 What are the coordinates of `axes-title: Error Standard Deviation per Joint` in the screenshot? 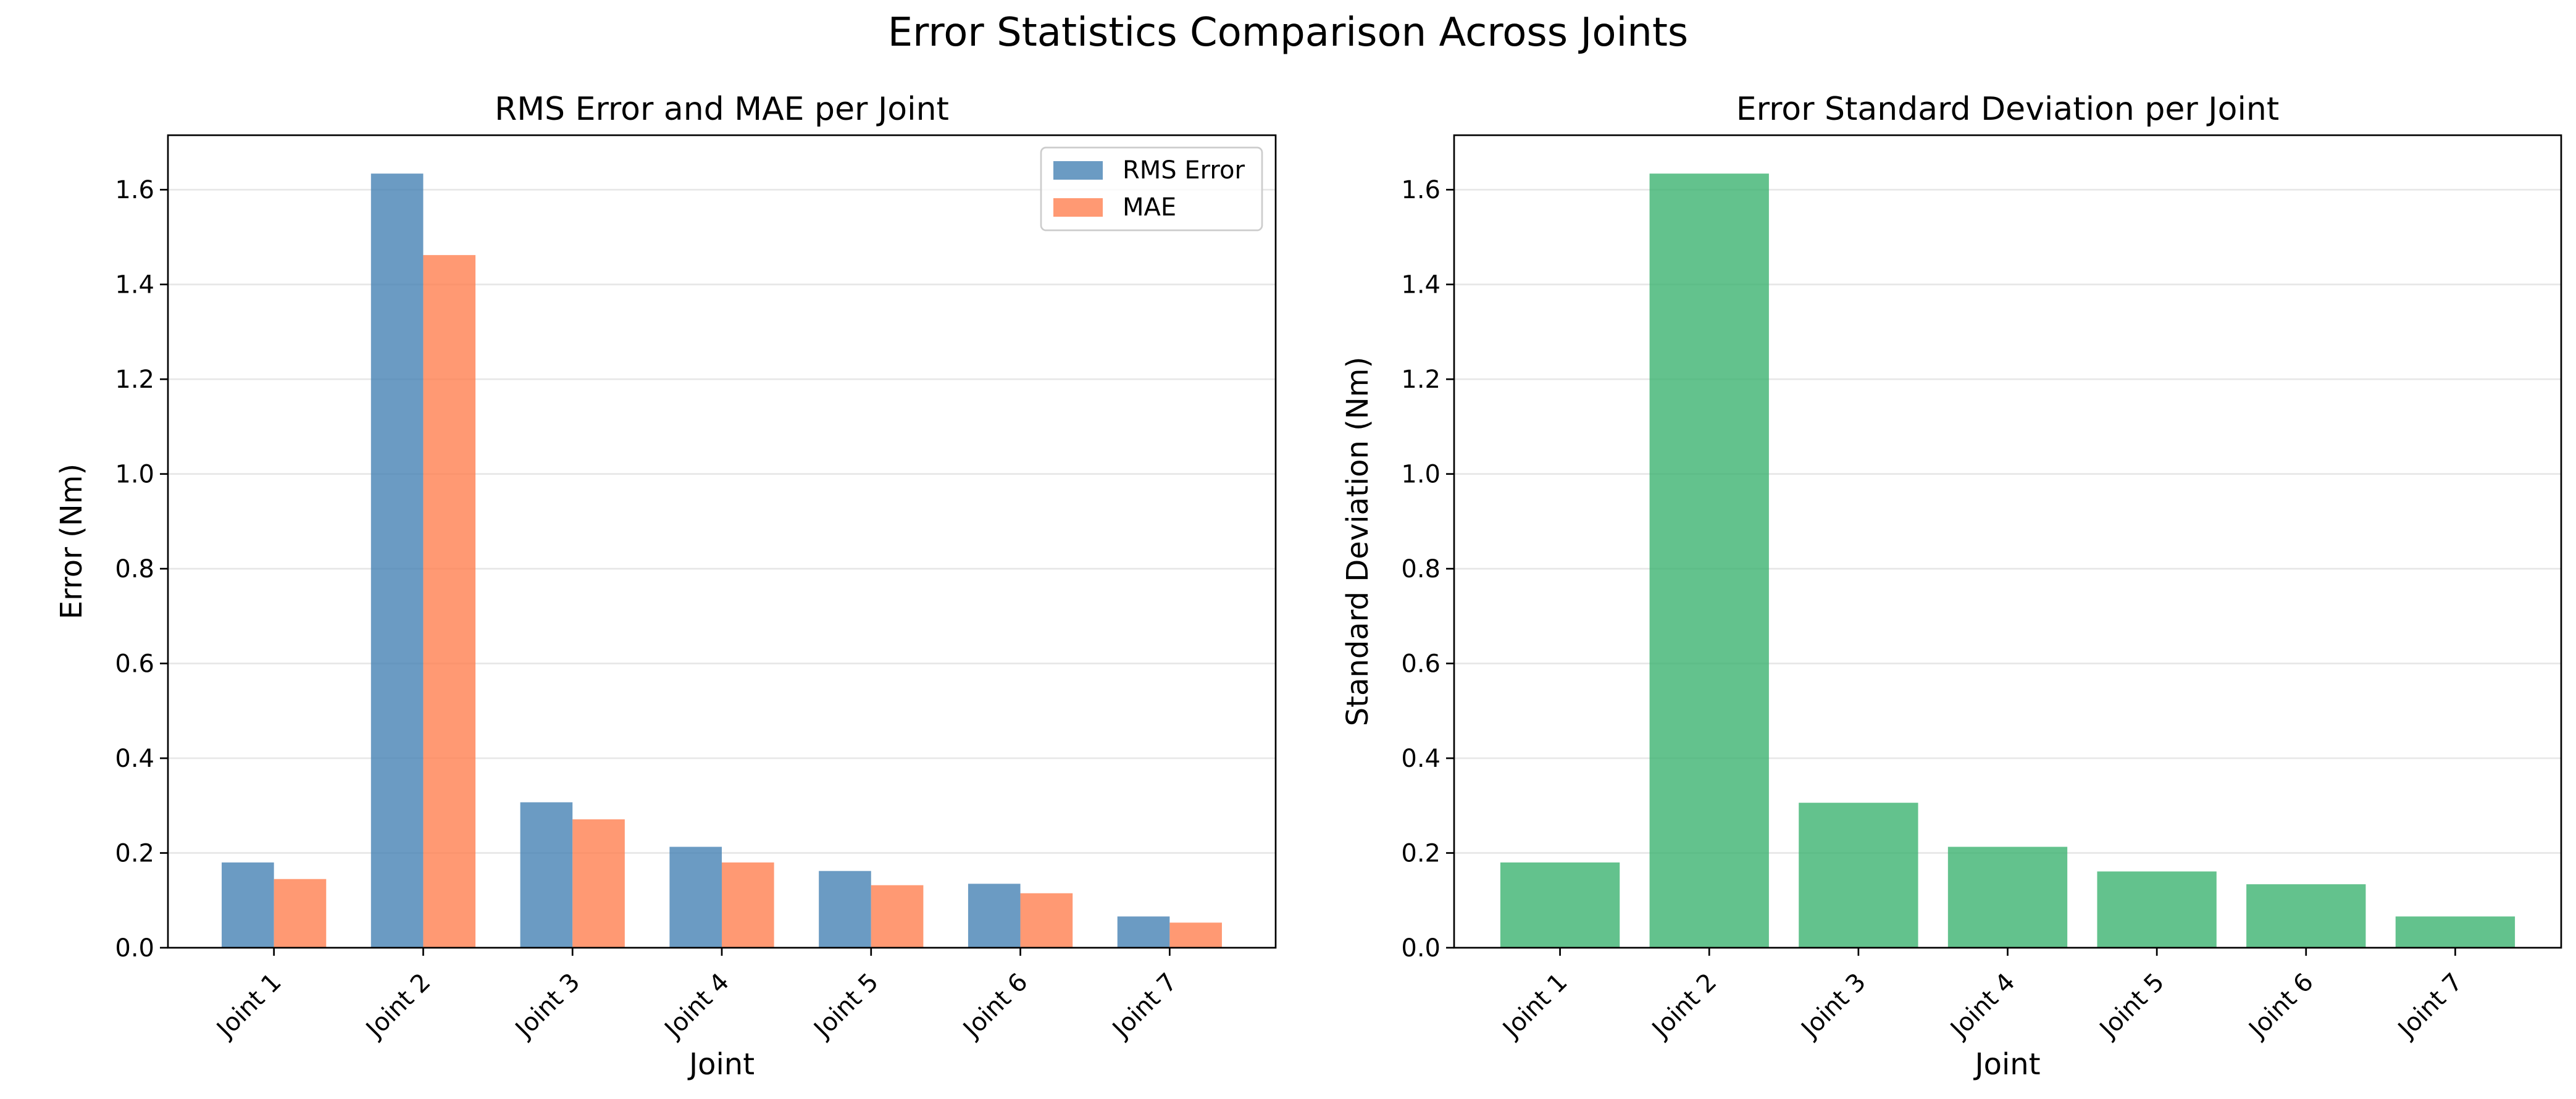 It's located at (2007, 109).